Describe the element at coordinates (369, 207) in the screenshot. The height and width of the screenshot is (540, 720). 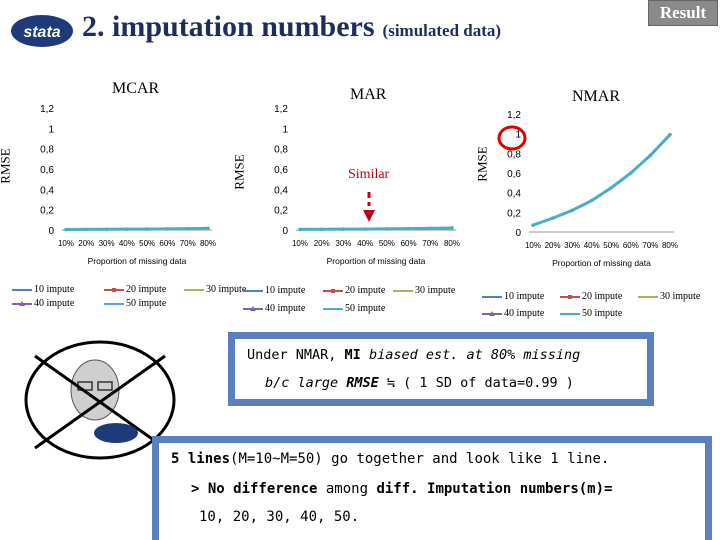
I see `arrow-down-icon` at that location.